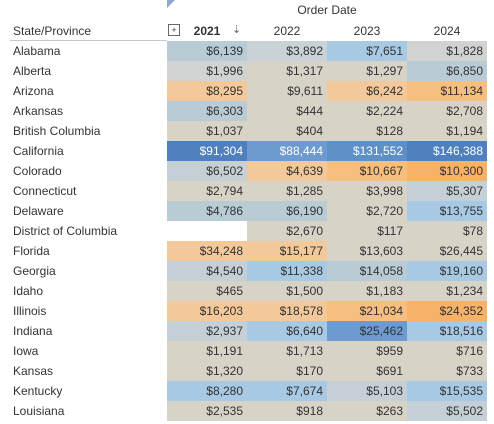 This screenshot has height=424, width=494. I want to click on table-cell: $13,603, so click(367, 251).